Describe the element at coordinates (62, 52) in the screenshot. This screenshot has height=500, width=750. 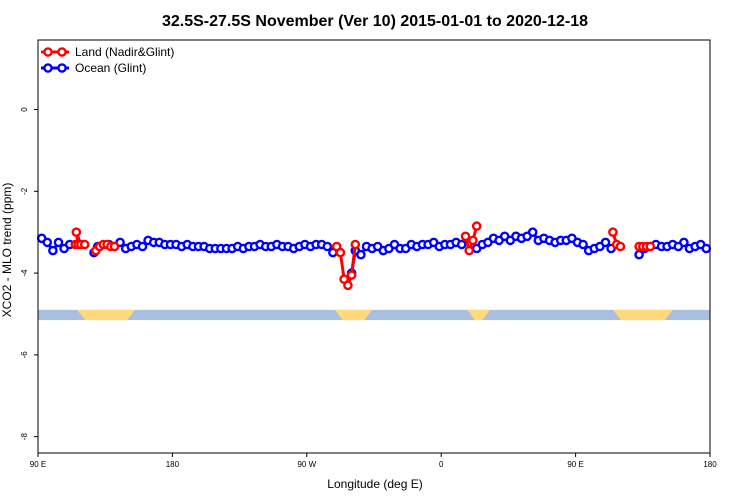
I see `legend-marker-land-b` at that location.